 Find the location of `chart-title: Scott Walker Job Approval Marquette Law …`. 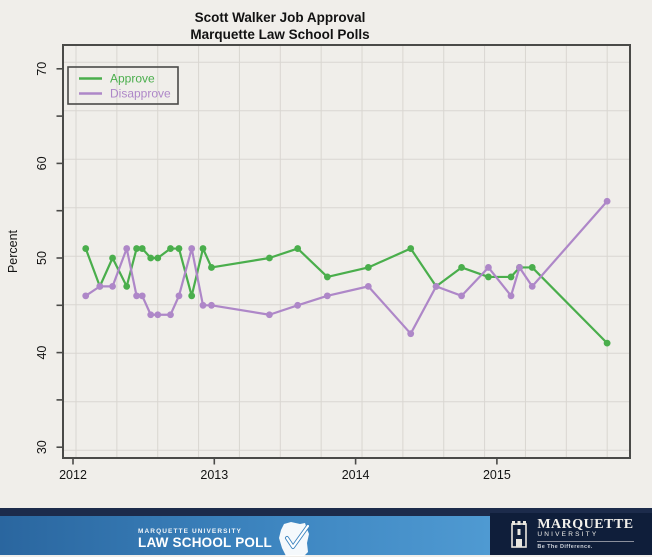

chart-title: Scott Walker Job Approval Marquette Law … is located at coordinates (280, 26).